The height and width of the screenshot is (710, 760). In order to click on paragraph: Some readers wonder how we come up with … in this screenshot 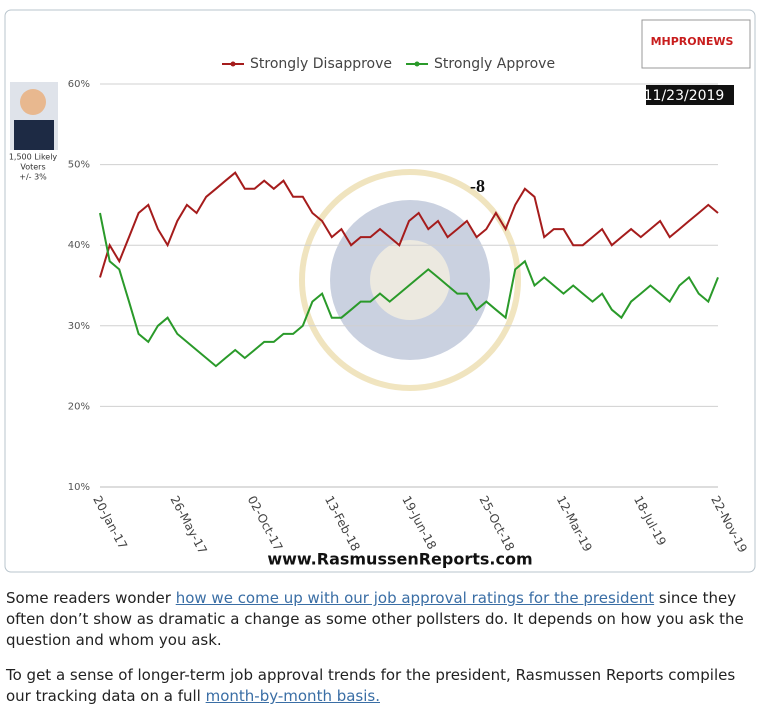, I will do `click(380, 619)`.